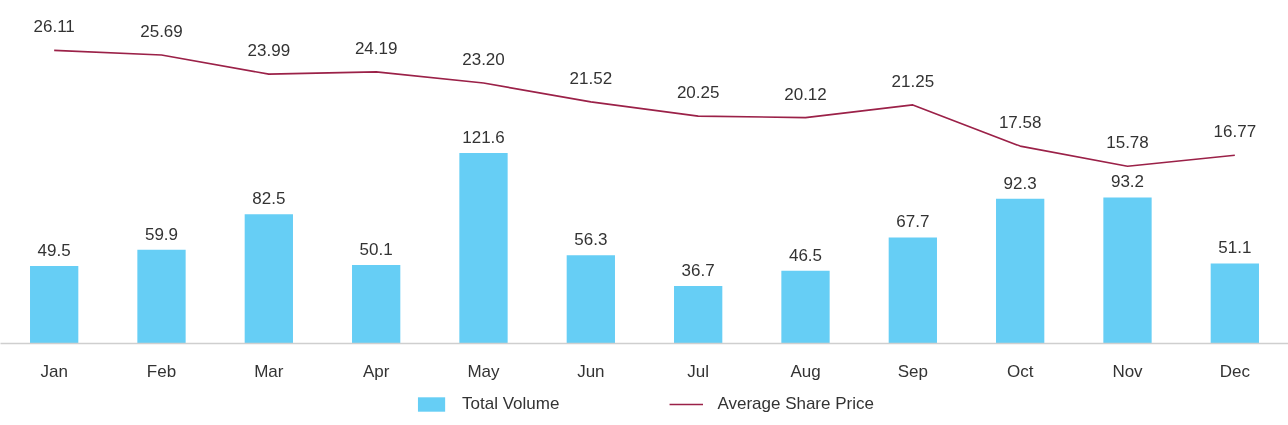 The image size is (1288, 425). I want to click on data-label: 56.3, so click(591, 240).